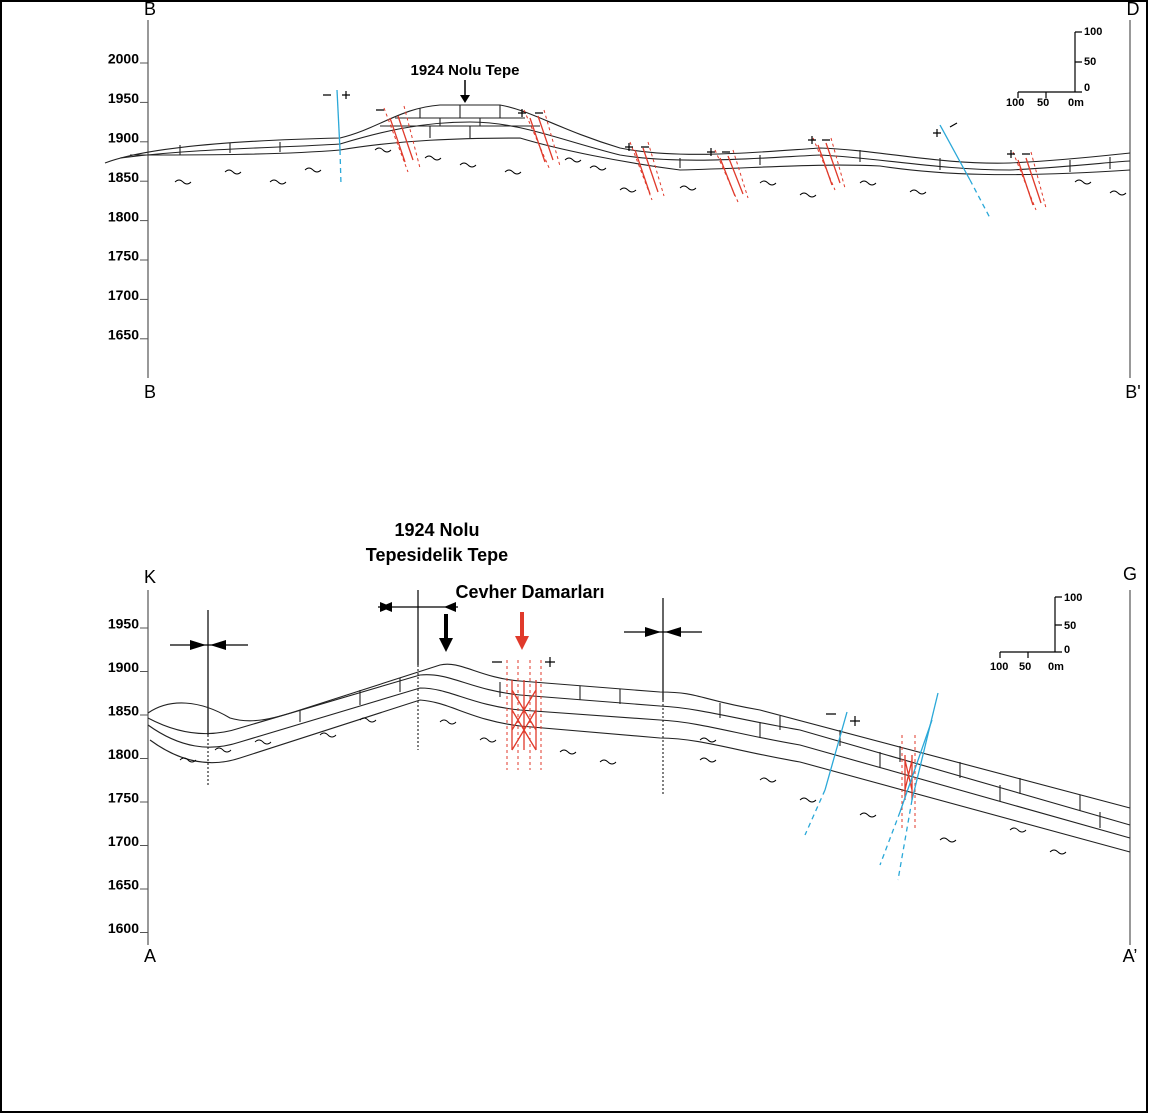 This screenshot has height=1115, width=1150. What do you see at coordinates (1133, 9) in the screenshot?
I see `corner-label: D` at bounding box center [1133, 9].